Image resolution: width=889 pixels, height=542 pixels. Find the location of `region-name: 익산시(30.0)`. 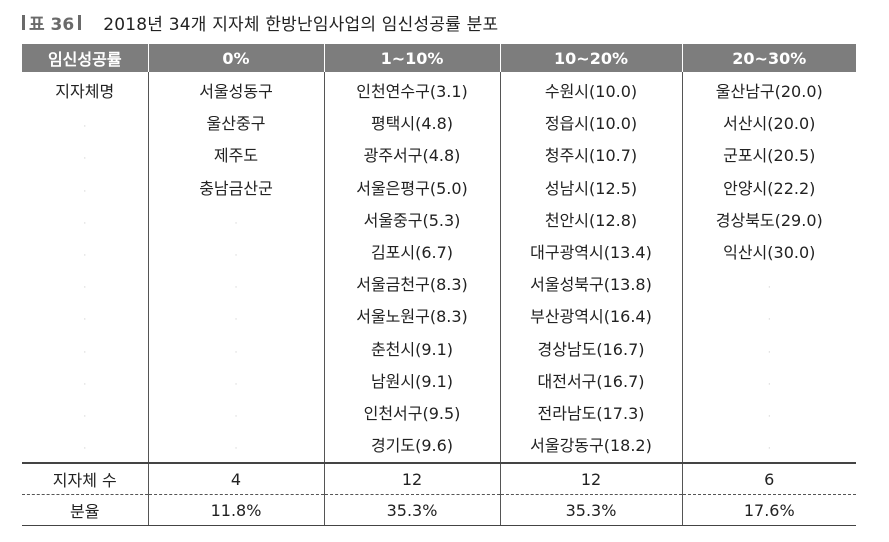

region-name: 익산시(30.0) is located at coordinates (769, 252).